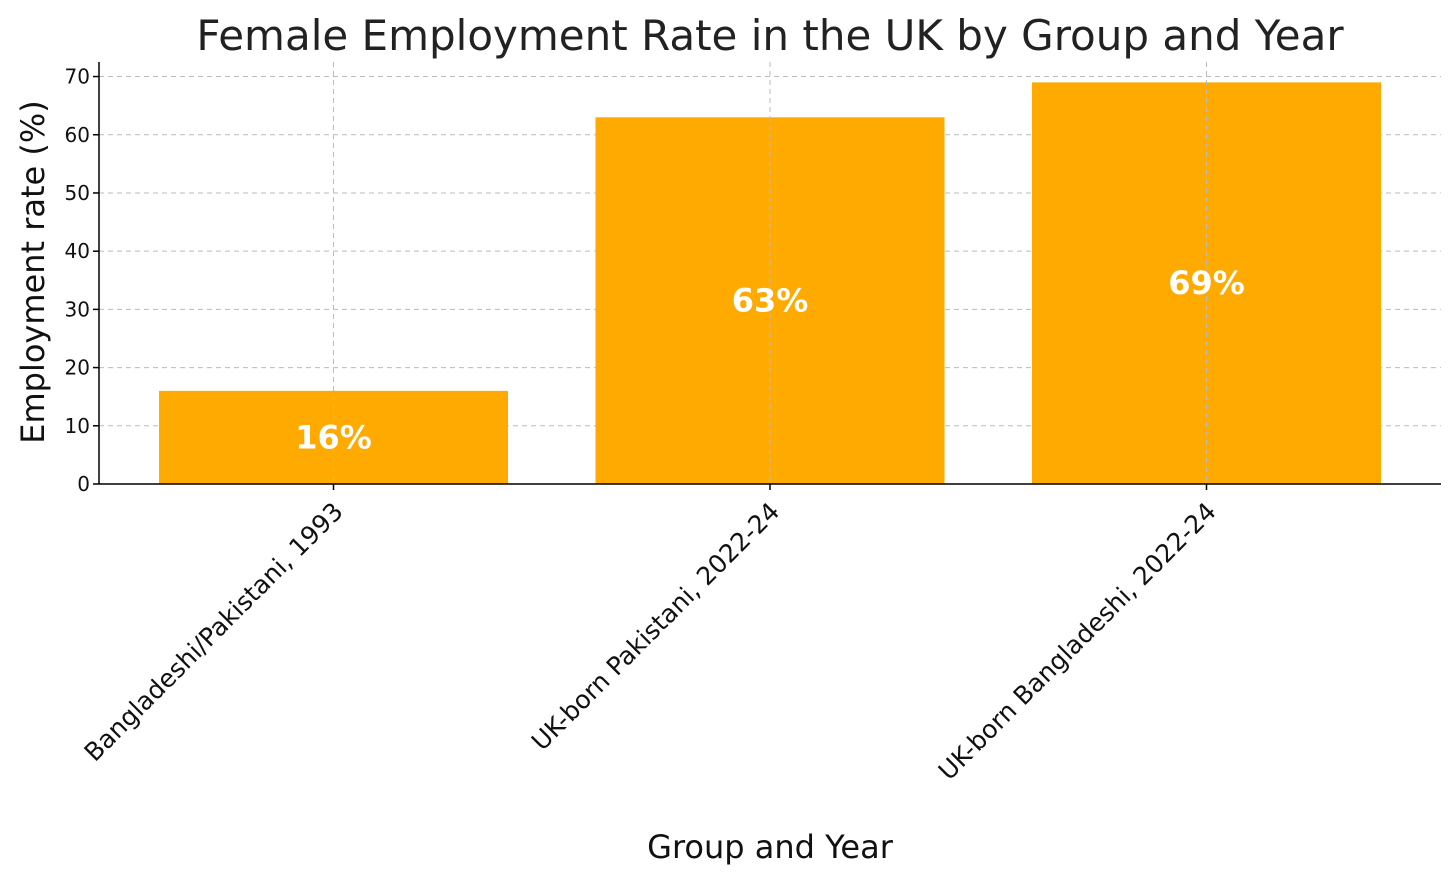 Image resolution: width=1456 pixels, height=882 pixels. I want to click on y-tick-label: 70, so click(77, 77).